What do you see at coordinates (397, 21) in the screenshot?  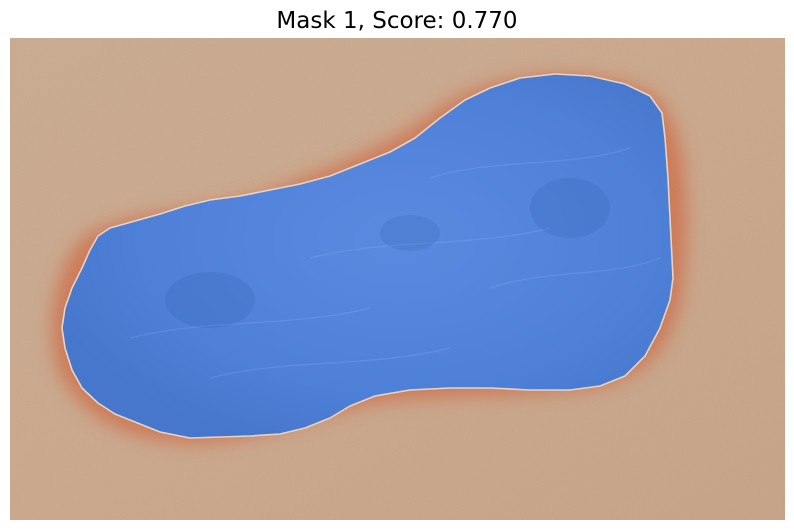 I see `figure-title: Mask 1, Score: 0.770` at bounding box center [397, 21].